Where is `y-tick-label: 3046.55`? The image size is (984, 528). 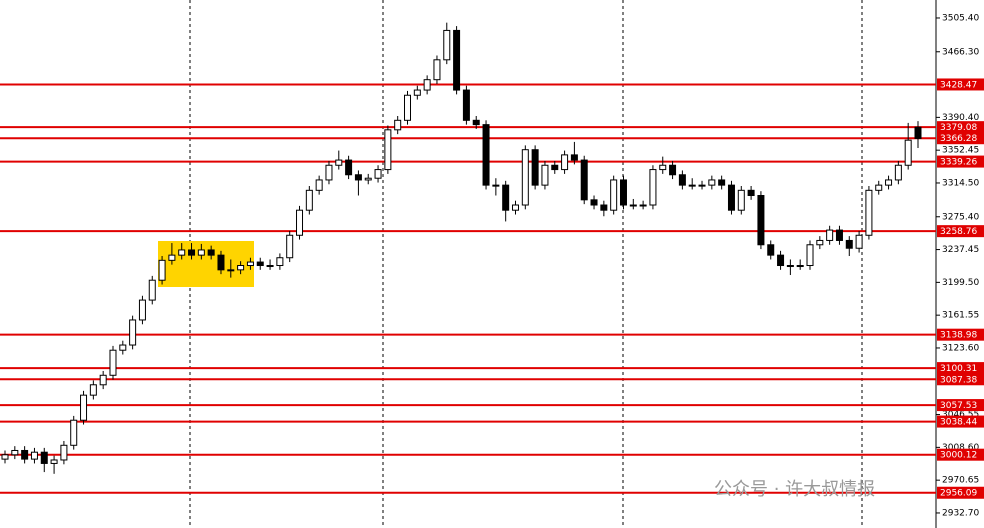 y-tick-label: 3046.55 is located at coordinates (960, 415).